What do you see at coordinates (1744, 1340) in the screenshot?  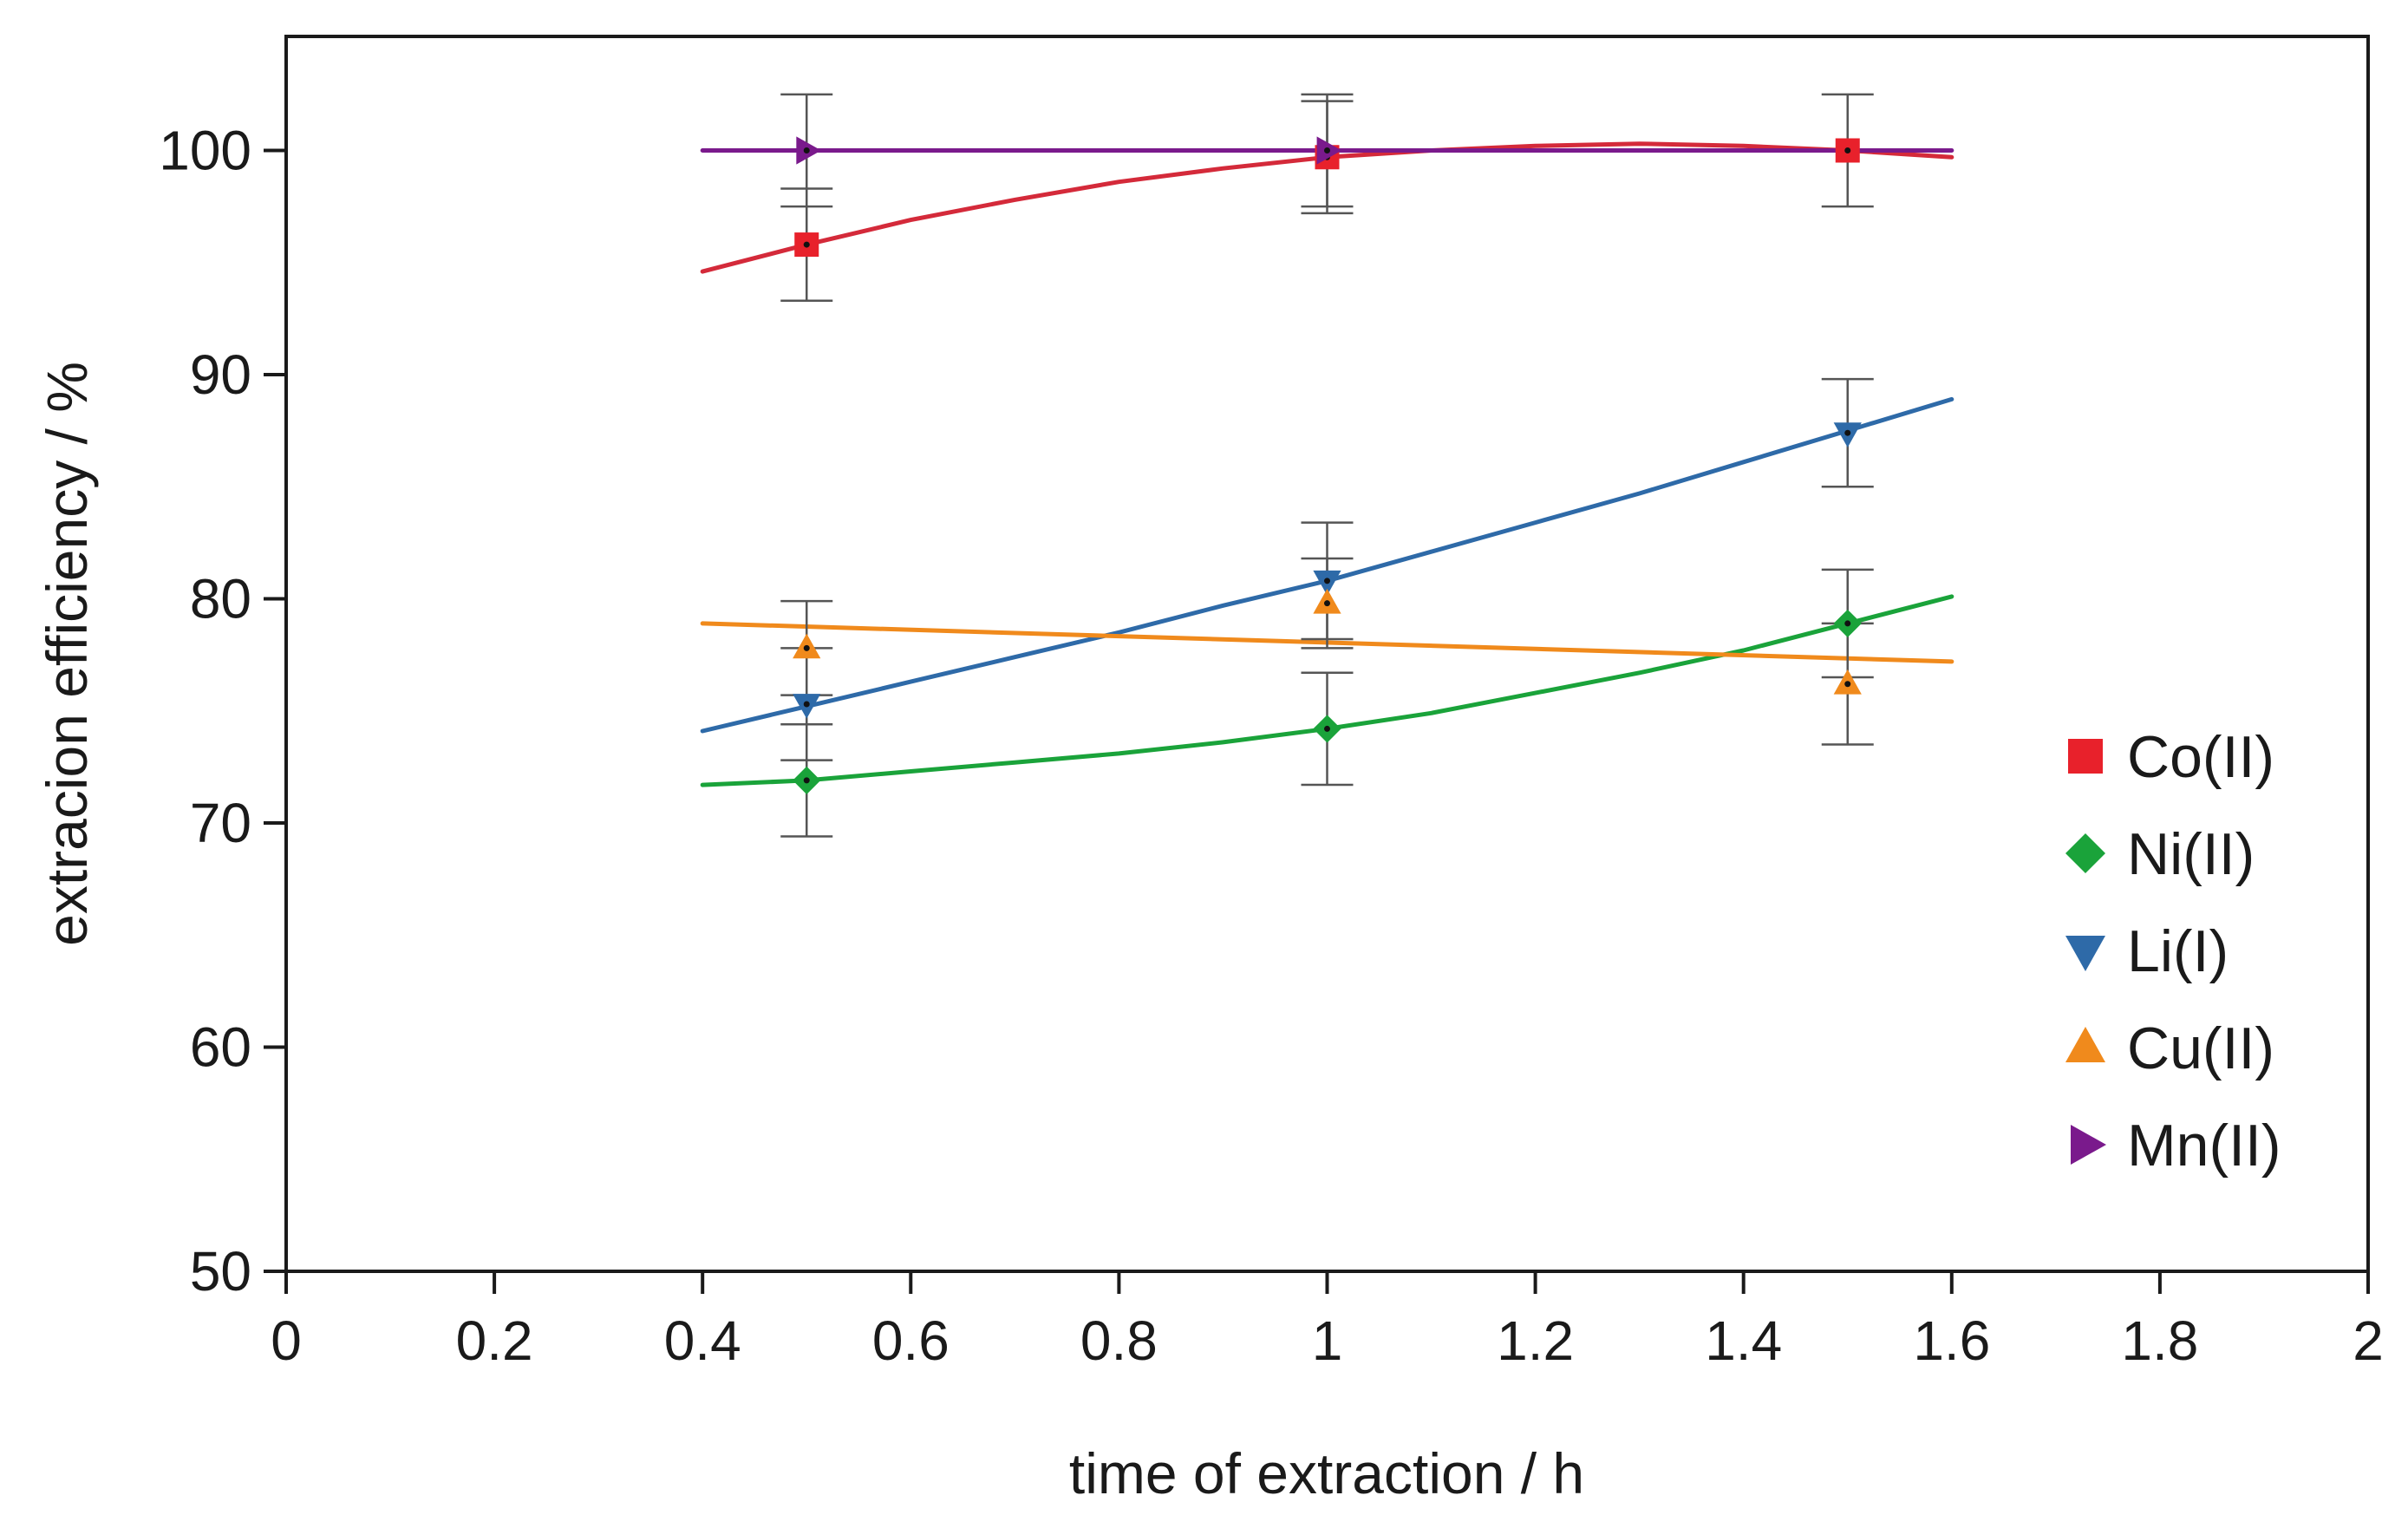 I see `x-tick-label: 1.4` at bounding box center [1744, 1340].